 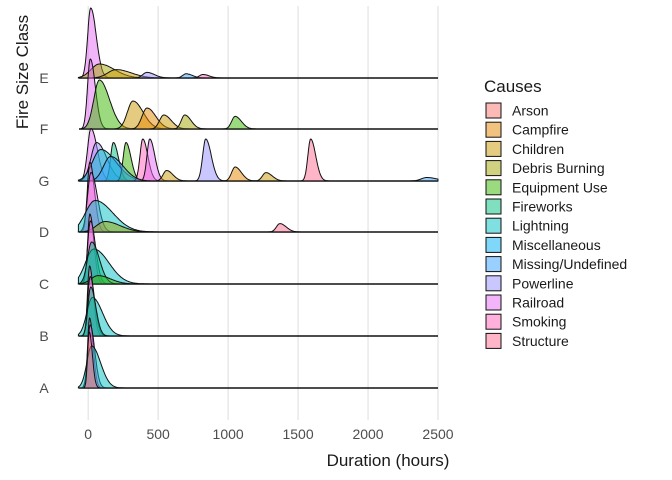 What do you see at coordinates (367, 434) in the screenshot?
I see `x-tick-2000: 2000` at bounding box center [367, 434].